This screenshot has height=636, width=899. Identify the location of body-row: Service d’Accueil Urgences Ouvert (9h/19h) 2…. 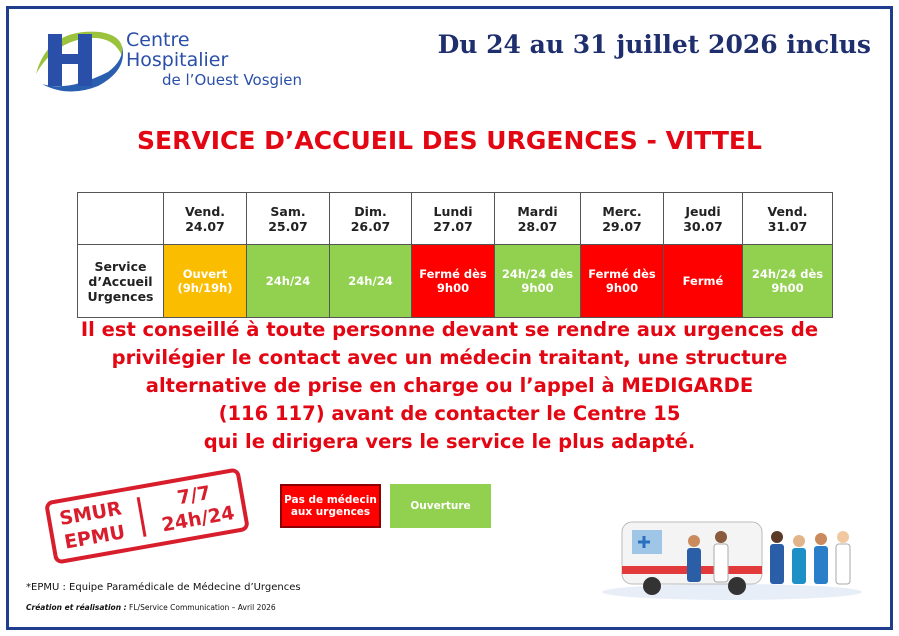
(455, 281).